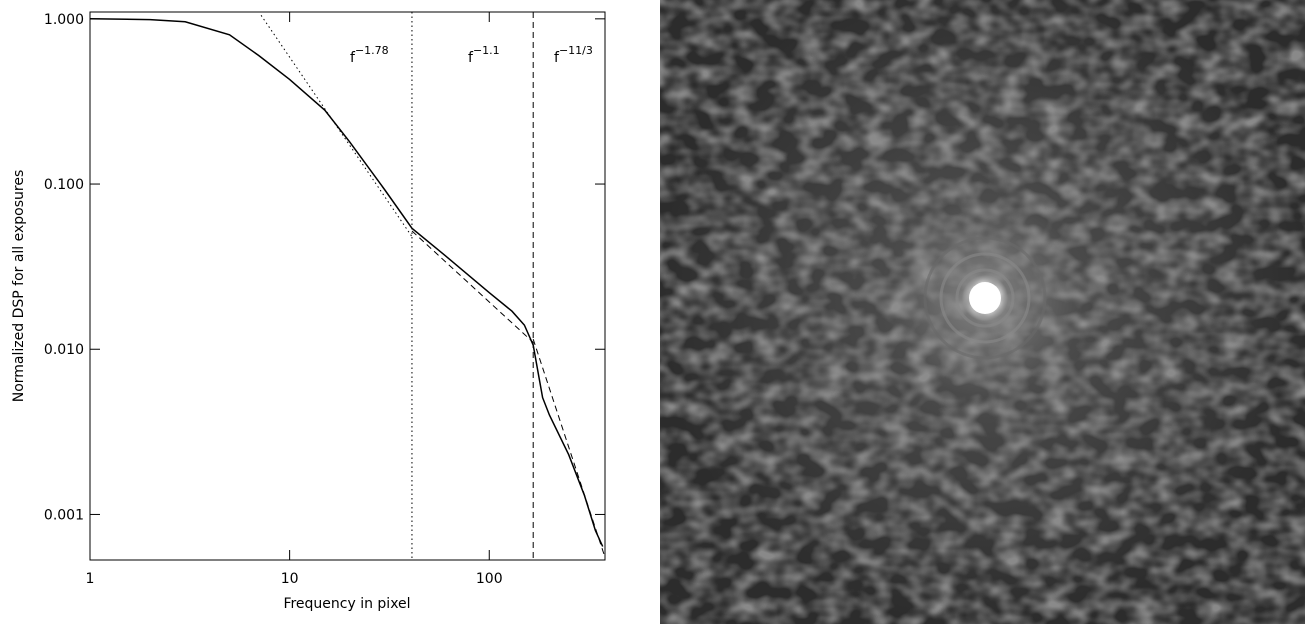 This screenshot has height=628, width=1310. What do you see at coordinates (489, 579) in the screenshot?
I see `x-tick-label: 100` at bounding box center [489, 579].